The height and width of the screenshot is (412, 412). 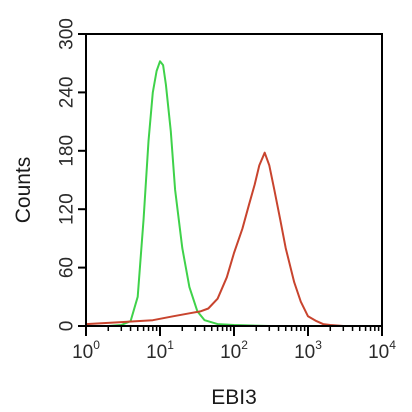 What do you see at coordinates (67, 34) in the screenshot?
I see `y-tick-label: 300` at bounding box center [67, 34].